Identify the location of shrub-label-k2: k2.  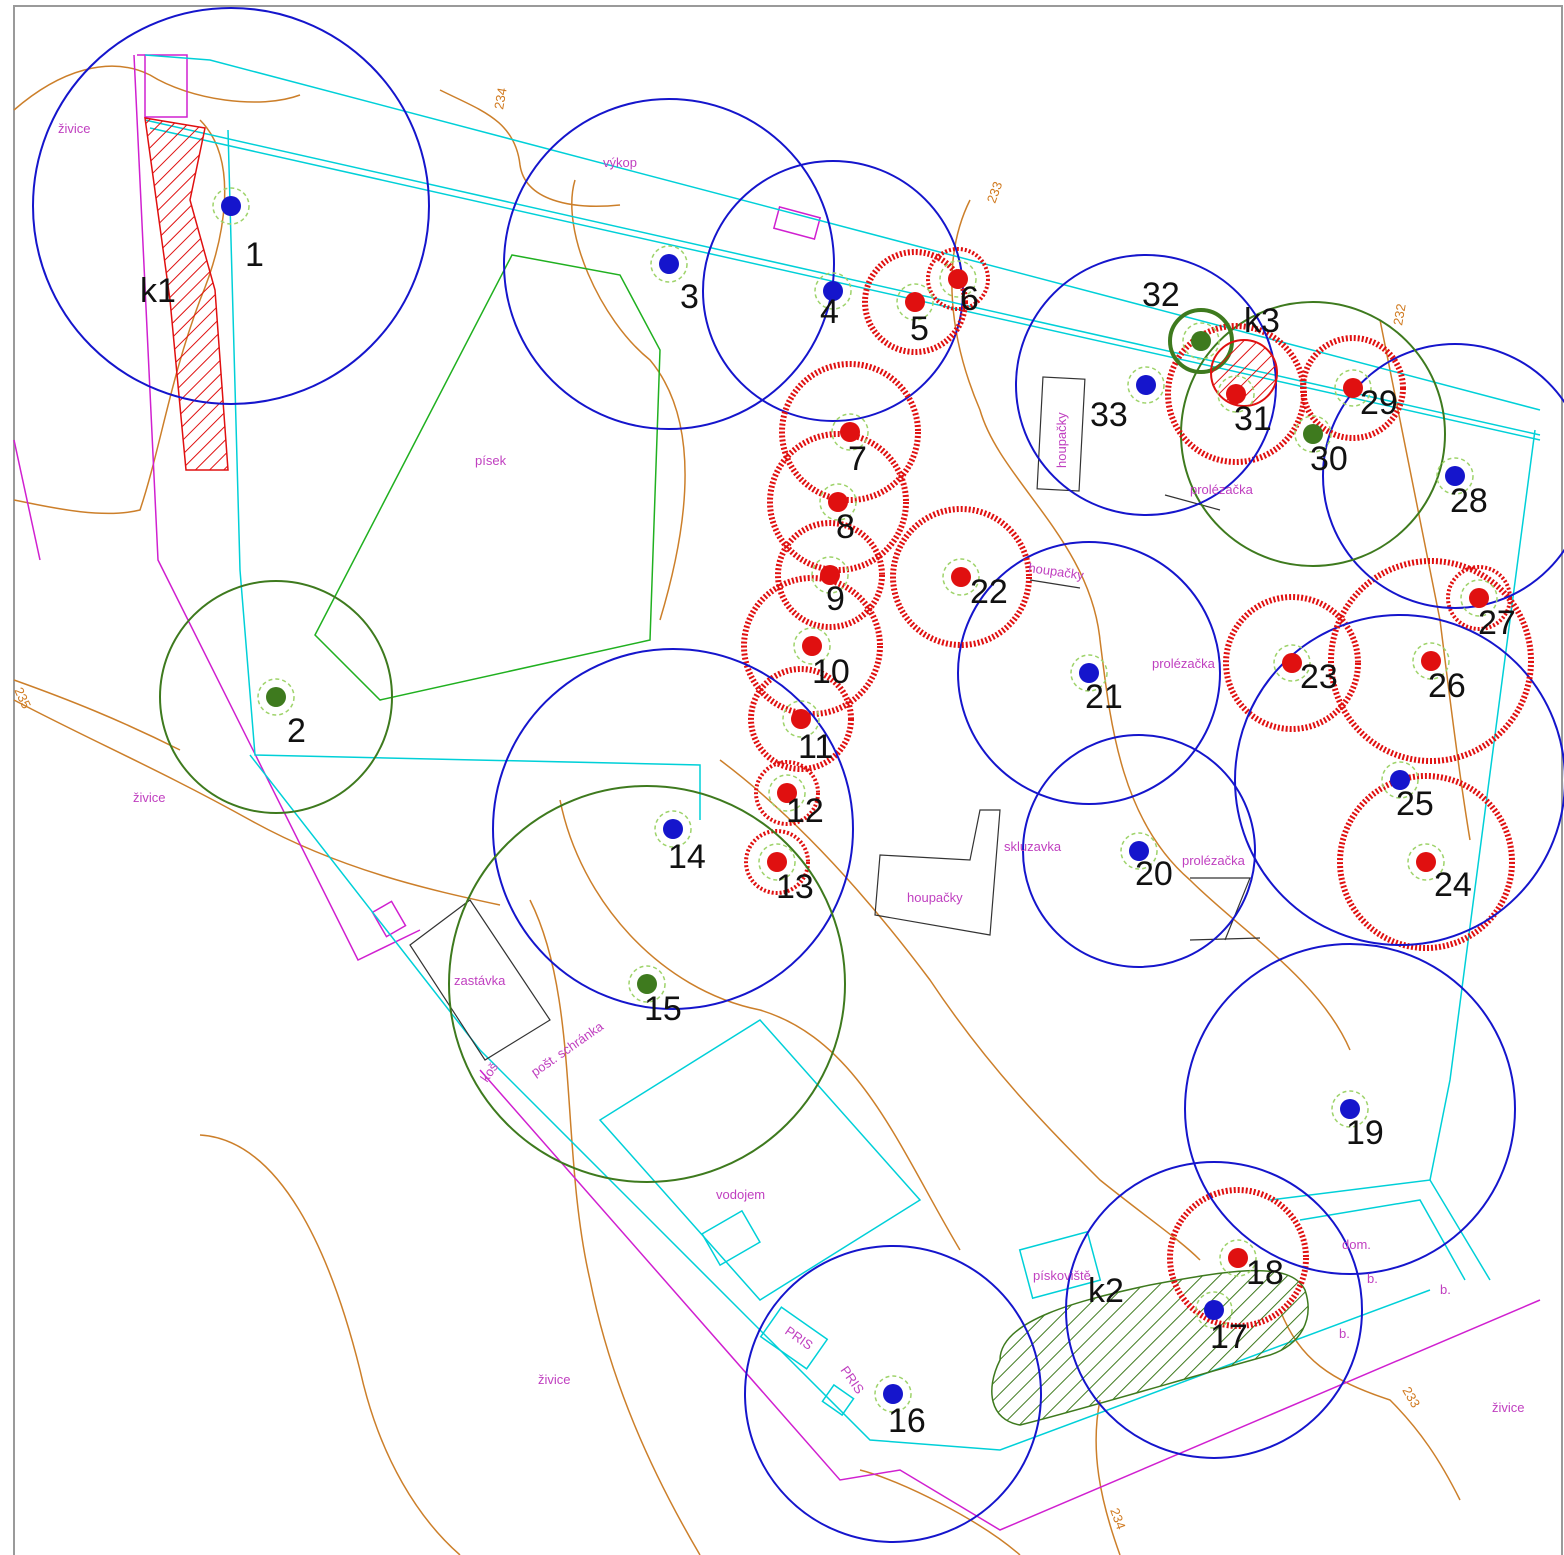
(1106, 1291).